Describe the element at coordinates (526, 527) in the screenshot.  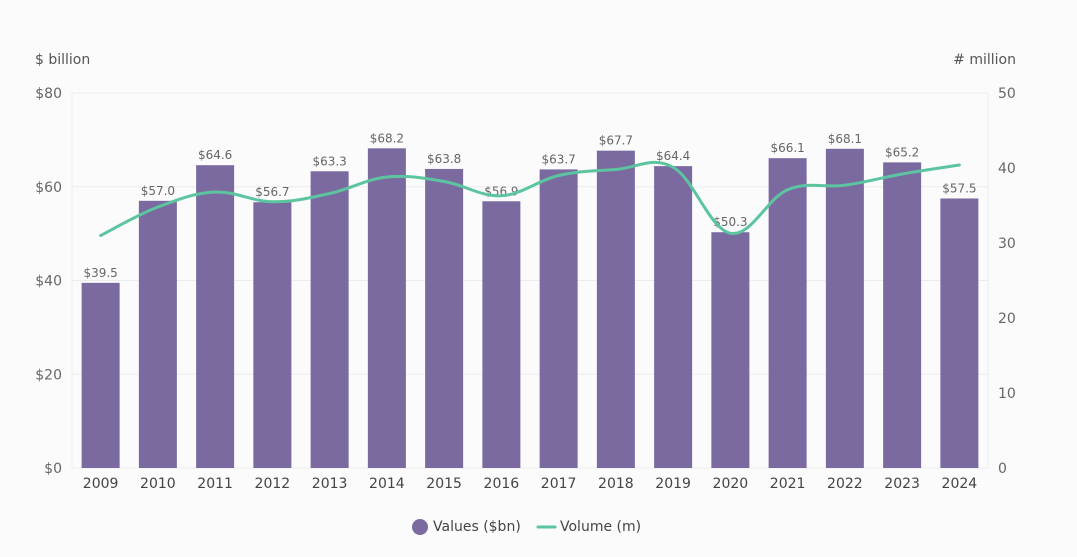
I see `legend: Values ($bn) Volume (m)` at that location.